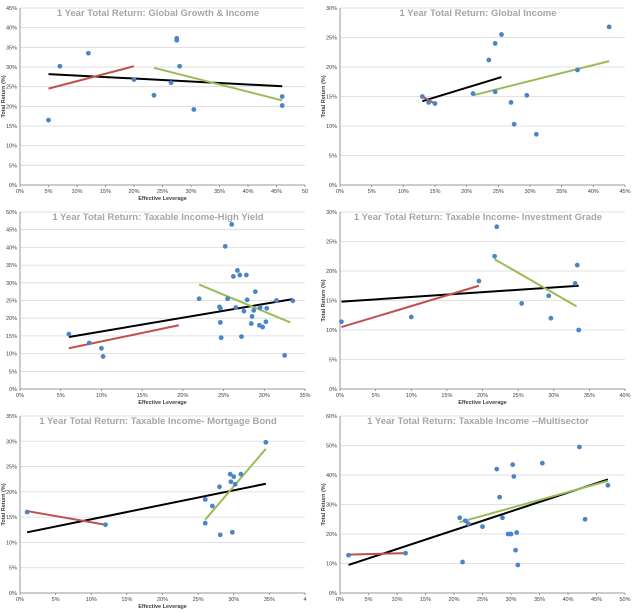  What do you see at coordinates (624, 600) in the screenshot?
I see `x-tick-label: 50%` at bounding box center [624, 600].